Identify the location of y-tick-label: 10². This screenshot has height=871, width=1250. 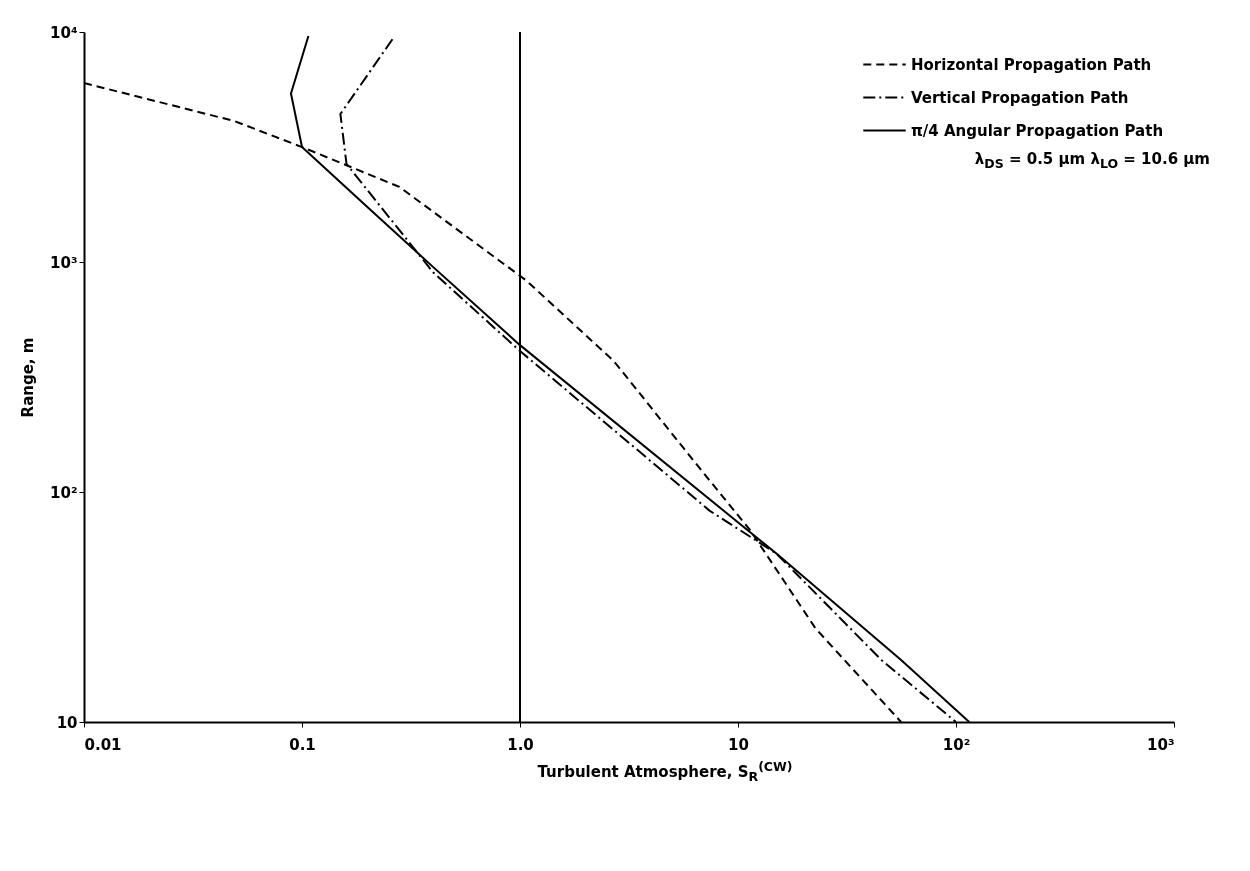
(64, 492).